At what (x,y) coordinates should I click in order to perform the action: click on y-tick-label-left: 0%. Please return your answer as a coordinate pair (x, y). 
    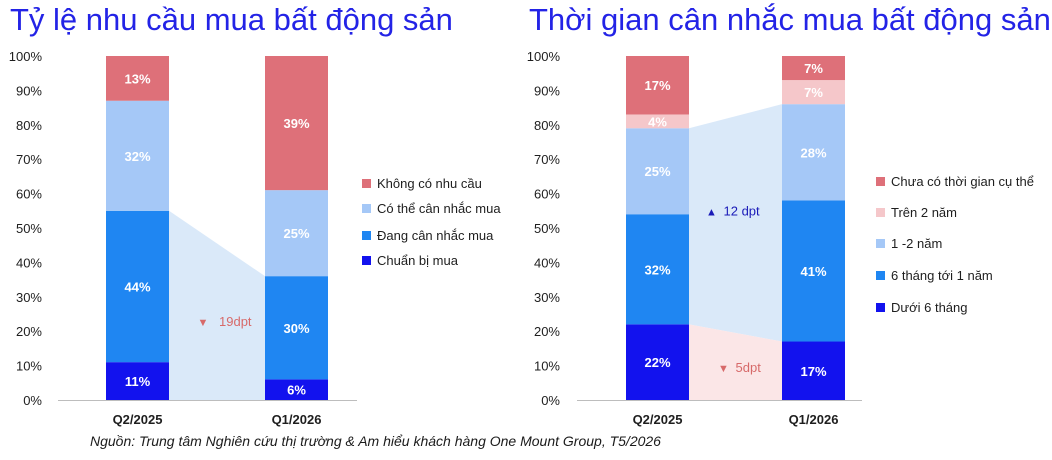
    Looking at the image, I should click on (32, 400).